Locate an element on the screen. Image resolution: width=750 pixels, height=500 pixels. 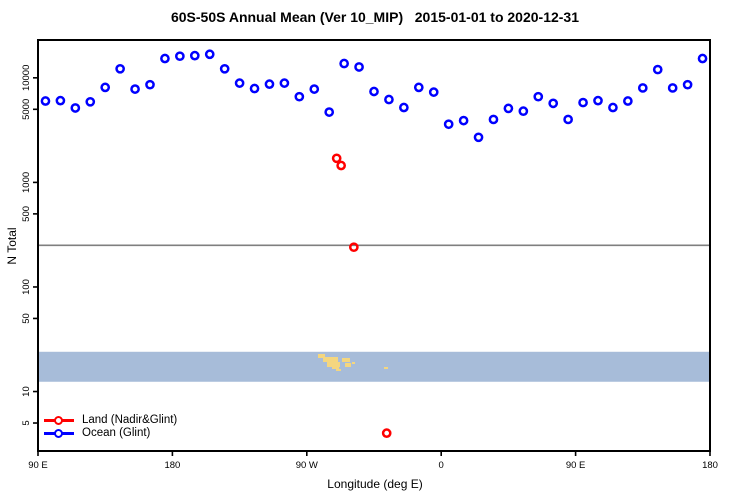
y-tick-label: 5 is located at coordinates (26, 422).